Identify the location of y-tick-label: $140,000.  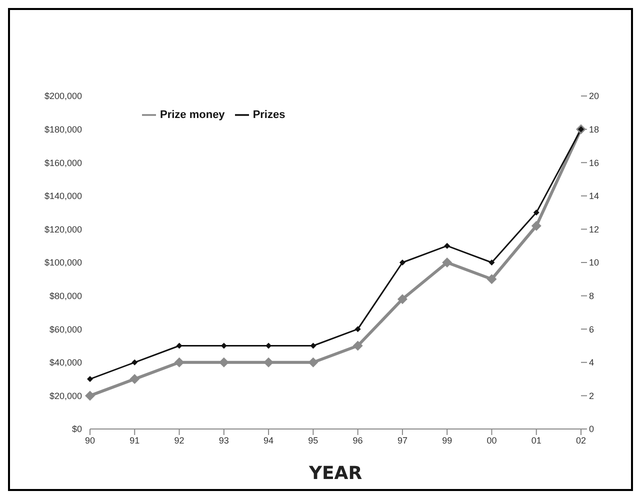
(63, 196).